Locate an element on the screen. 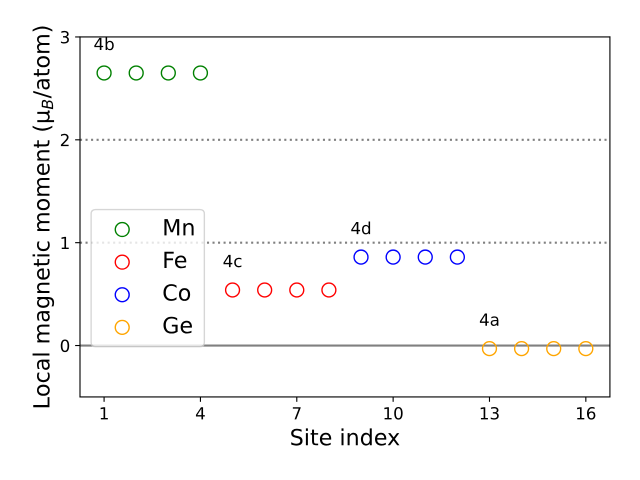  annotation: 4c is located at coordinates (232, 261).